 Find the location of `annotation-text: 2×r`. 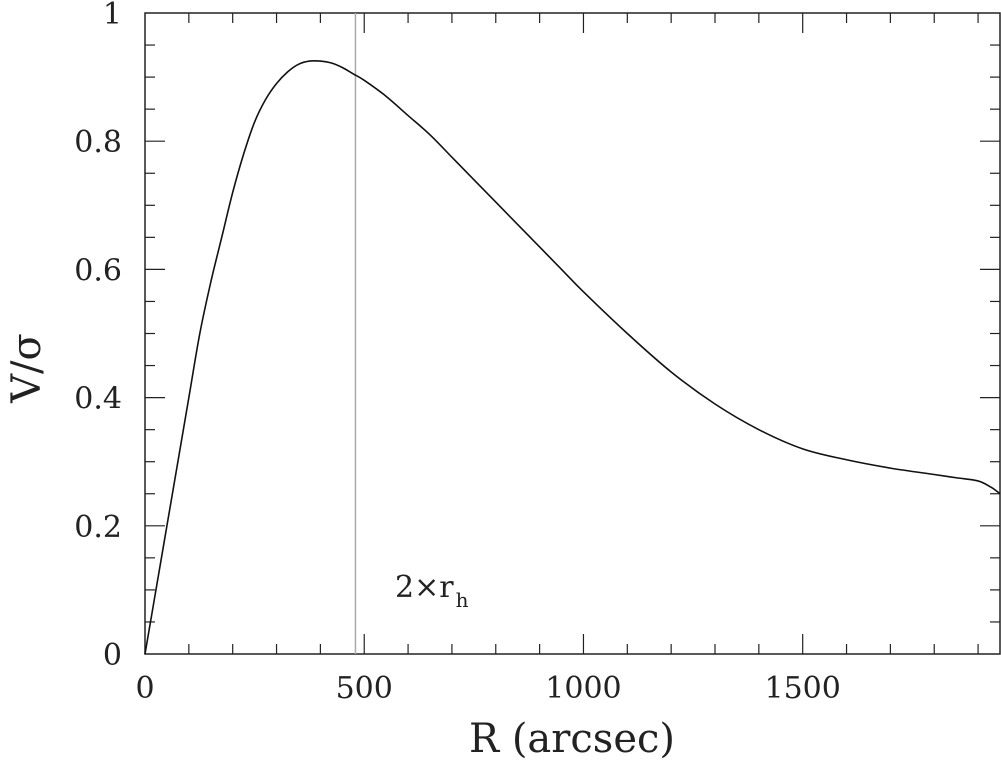

annotation-text: 2×r is located at coordinates (424, 587).